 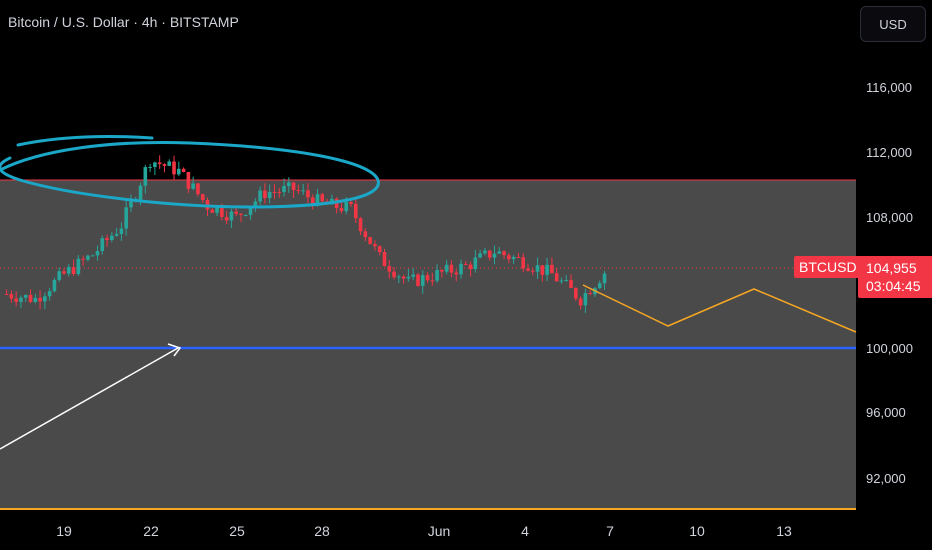 What do you see at coordinates (886, 478) in the screenshot?
I see `price-tick: 92,000` at bounding box center [886, 478].